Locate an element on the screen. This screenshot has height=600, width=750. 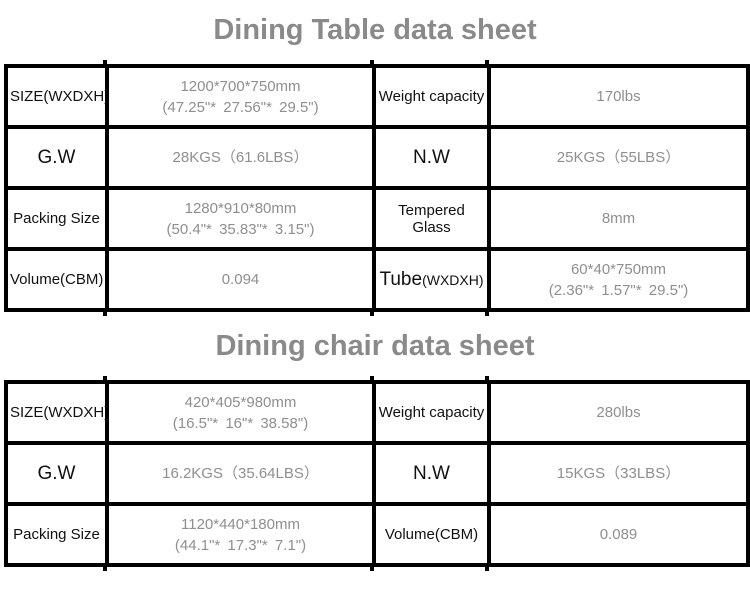
row-value: 280lbs is located at coordinates (618, 412).